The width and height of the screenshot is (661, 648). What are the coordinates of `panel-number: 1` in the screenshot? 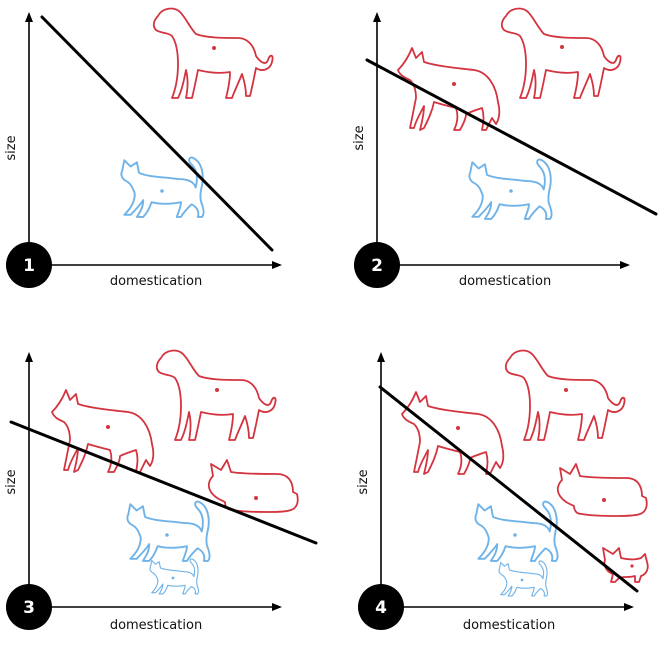 It's located at (29, 266).